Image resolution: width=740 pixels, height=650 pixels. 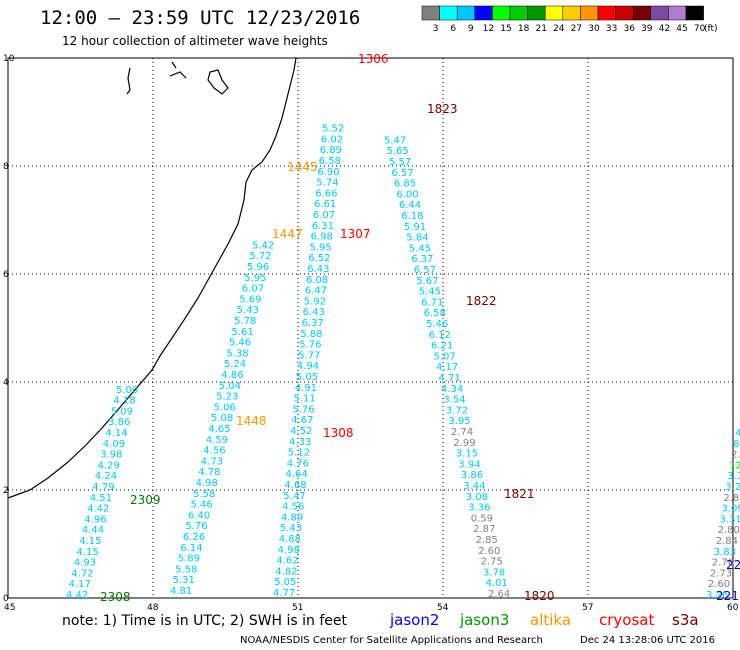 What do you see at coordinates (6, 167) in the screenshot?
I see `y-tick: 8` at bounding box center [6, 167].